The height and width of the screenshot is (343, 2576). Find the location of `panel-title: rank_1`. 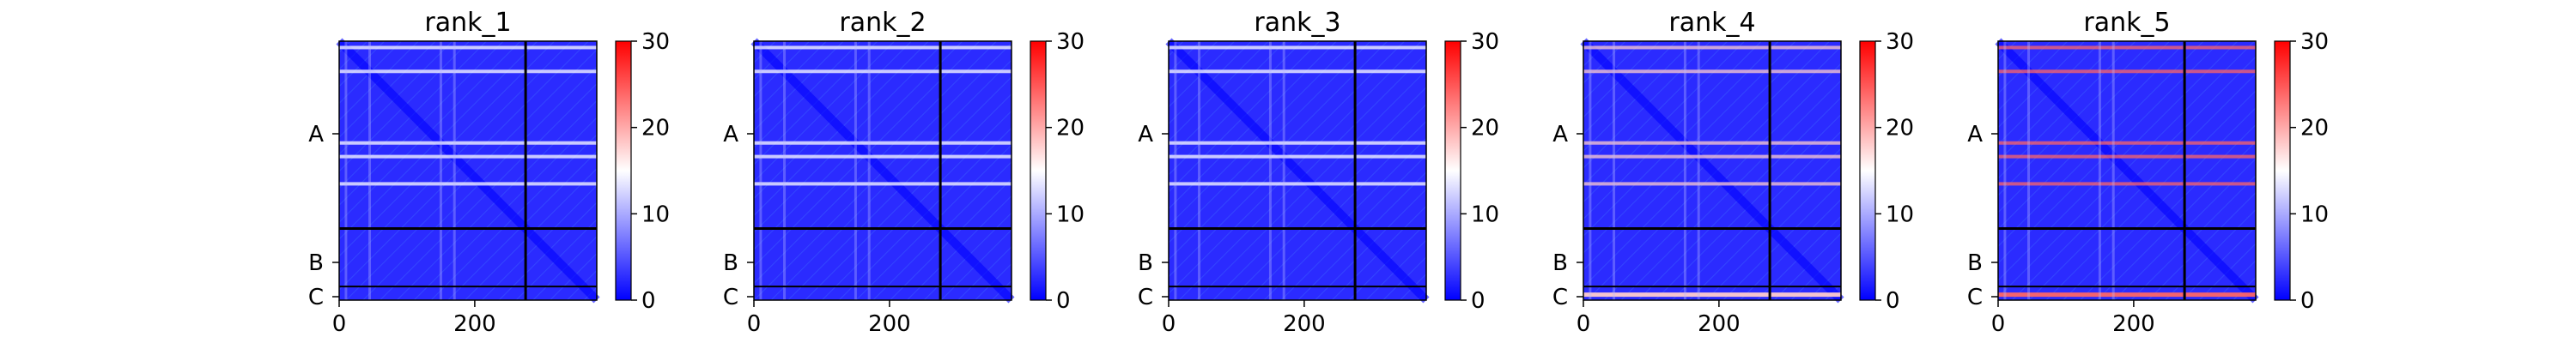

panel-title: rank_1 is located at coordinates (468, 23).